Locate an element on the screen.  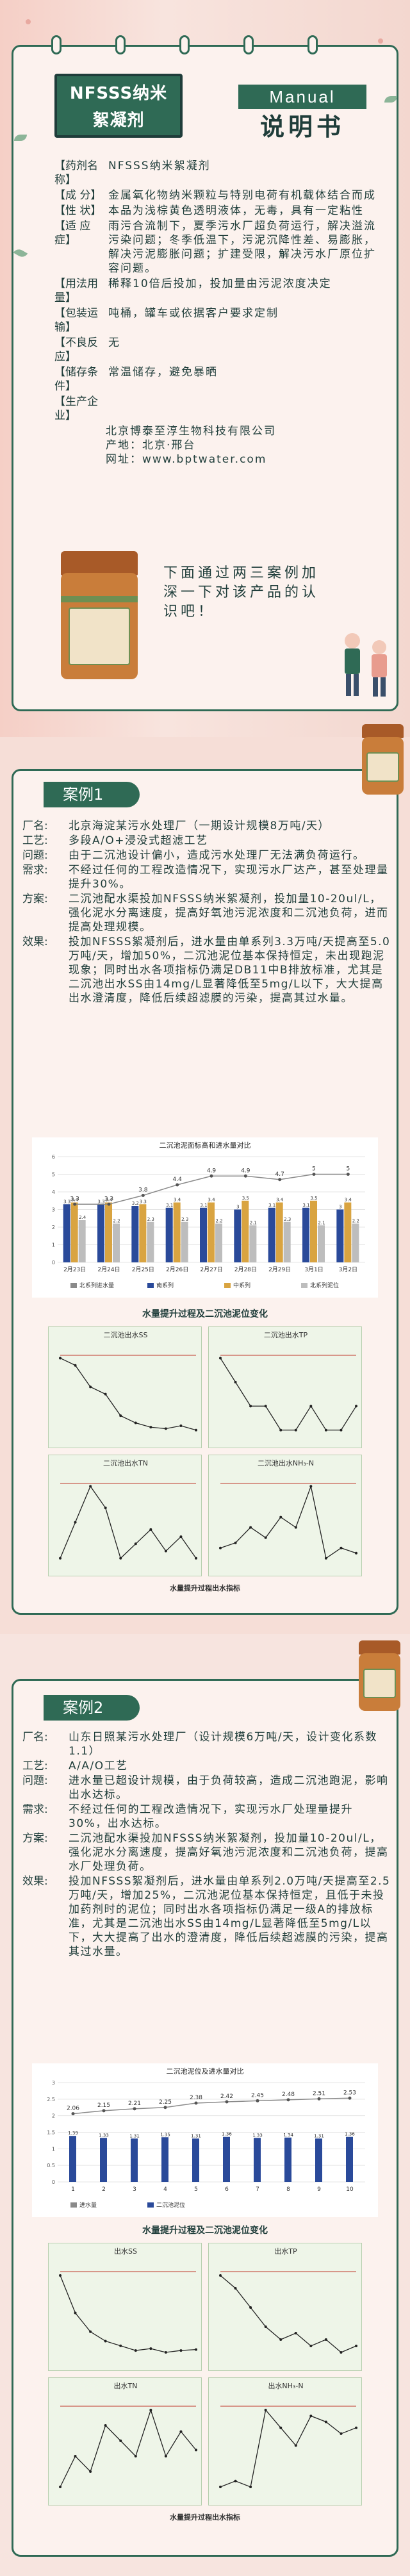
case-row: 厂名: 山东日照某污水处理厂（设计规模6万吨/天，设计变化系数1.1） is located at coordinates (207, 1744).